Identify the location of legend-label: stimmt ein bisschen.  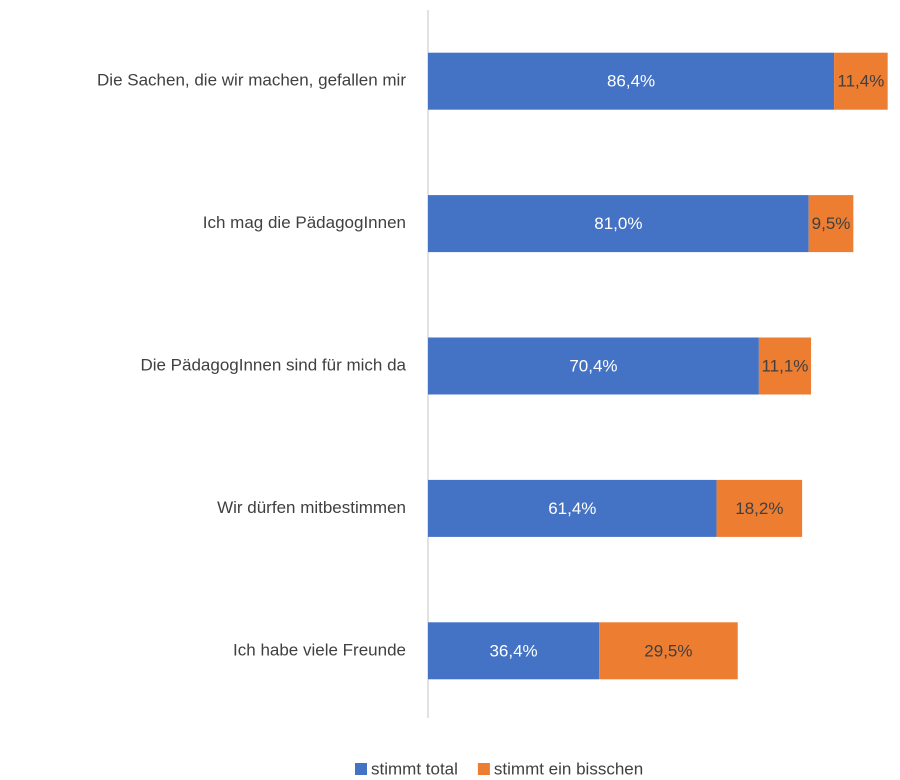
(568, 768).